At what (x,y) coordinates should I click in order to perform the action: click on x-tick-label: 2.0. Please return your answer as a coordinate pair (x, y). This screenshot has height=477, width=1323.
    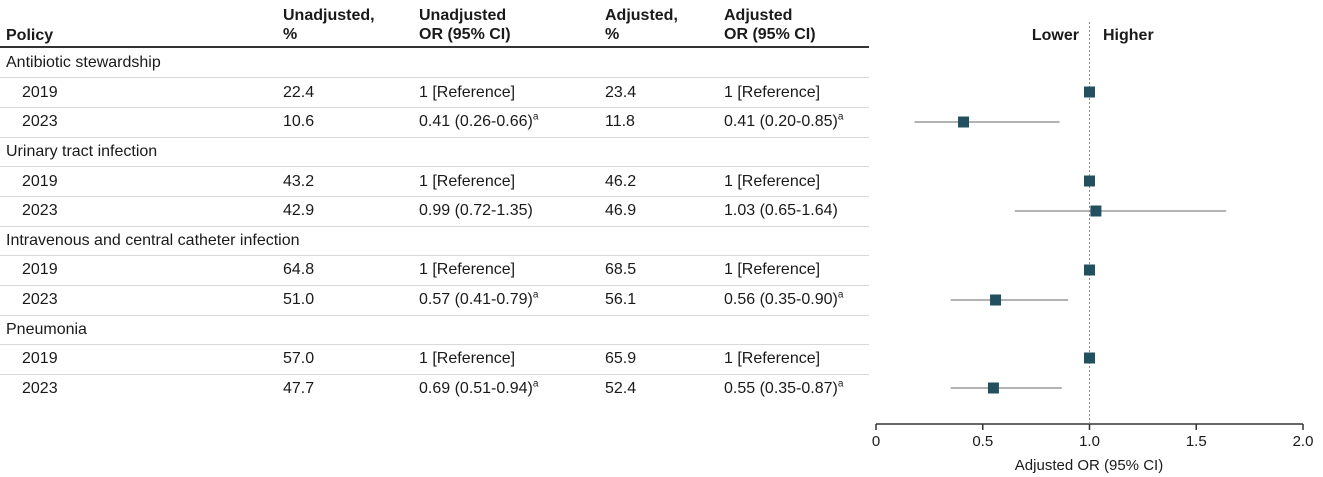
    Looking at the image, I should click on (1303, 441).